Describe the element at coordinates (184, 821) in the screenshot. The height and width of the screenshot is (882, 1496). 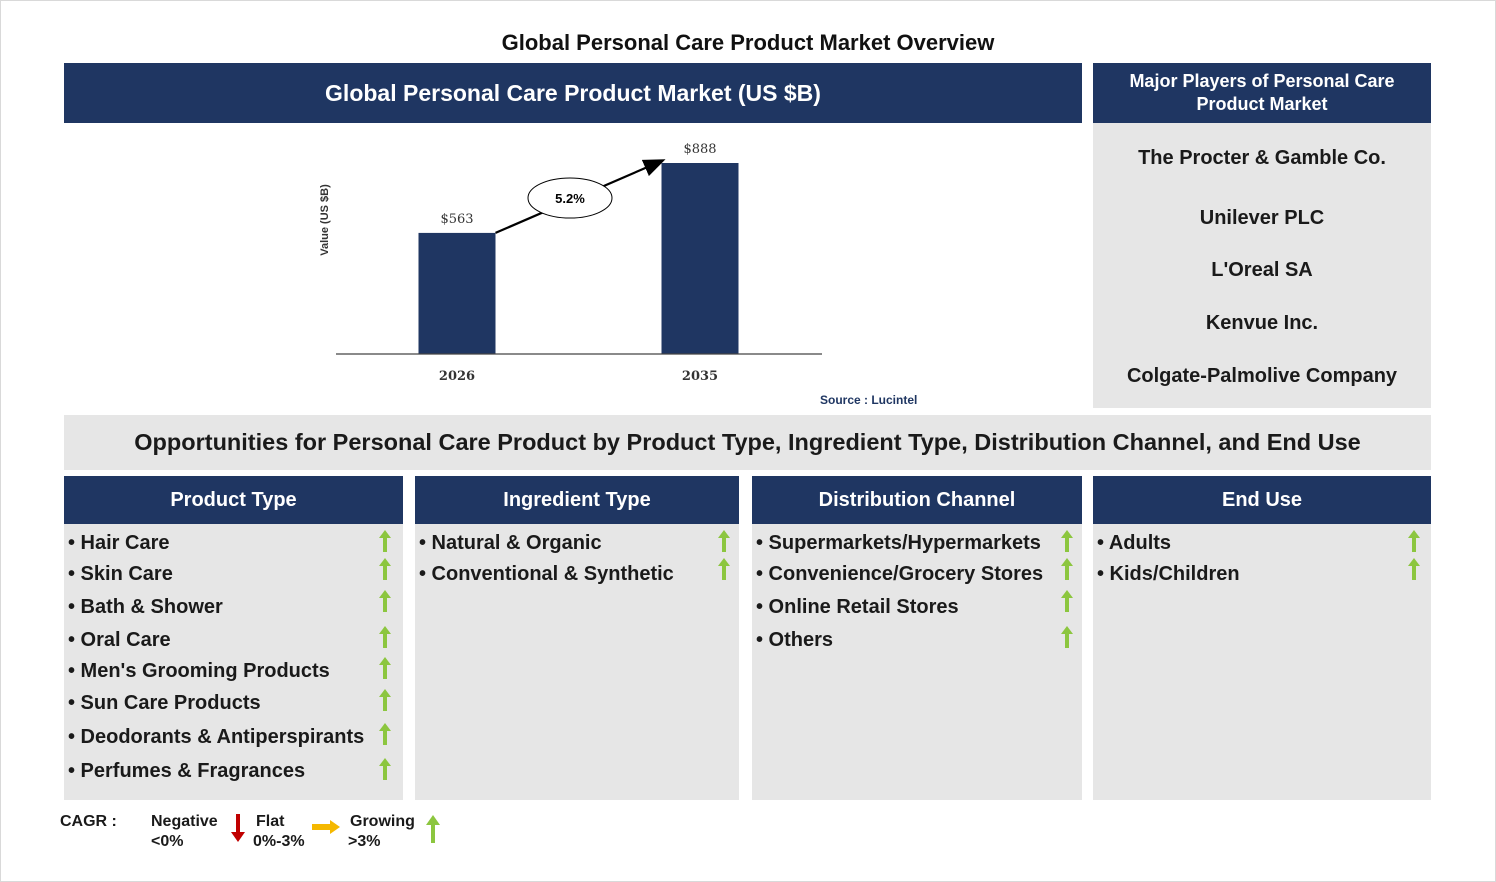
I see `legend-negative-label: Negative` at that location.